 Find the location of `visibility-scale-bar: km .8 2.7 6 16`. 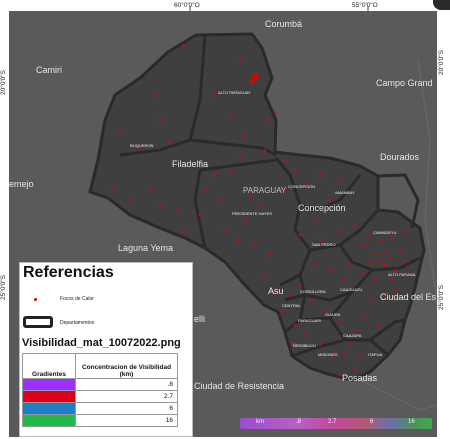

visibility-scale-bar: km .8 2.7 6 16 is located at coordinates (336, 423).